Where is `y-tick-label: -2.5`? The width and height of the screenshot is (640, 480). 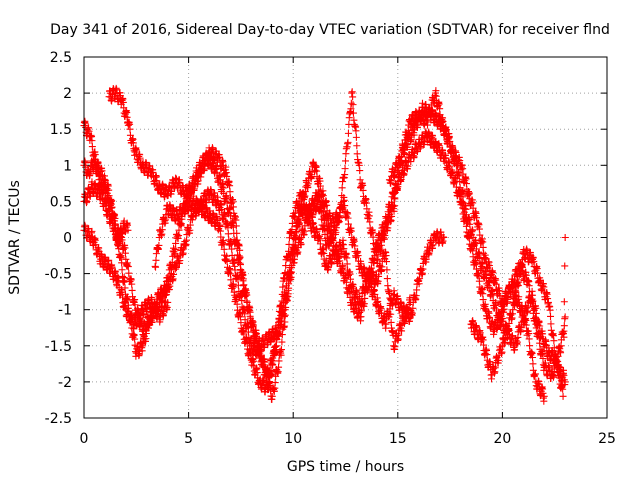
y-tick-label: -2.5 is located at coordinates (58, 419).